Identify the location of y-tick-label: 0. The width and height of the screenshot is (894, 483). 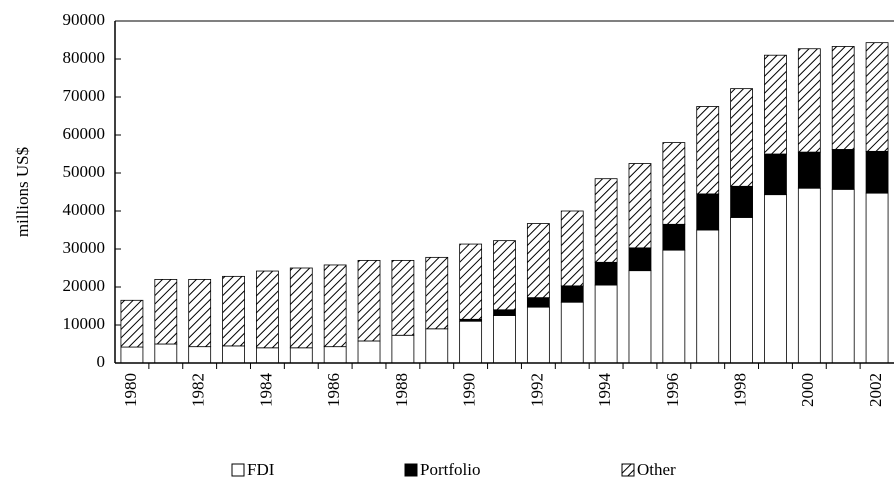
(101, 361).